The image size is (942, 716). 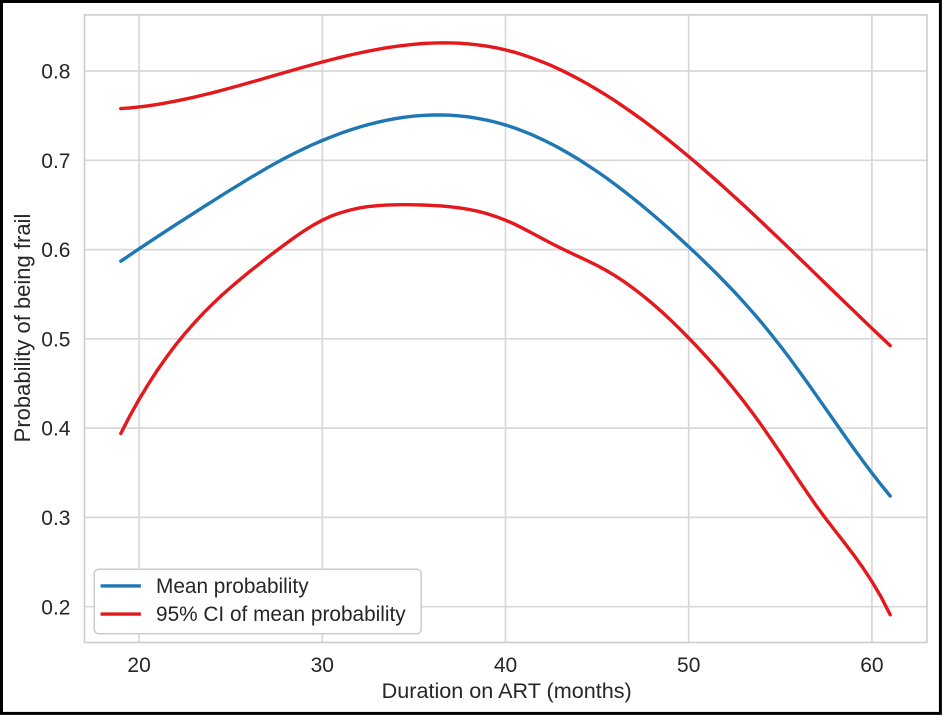 I want to click on svg-text: 40, so click(x=505, y=665).